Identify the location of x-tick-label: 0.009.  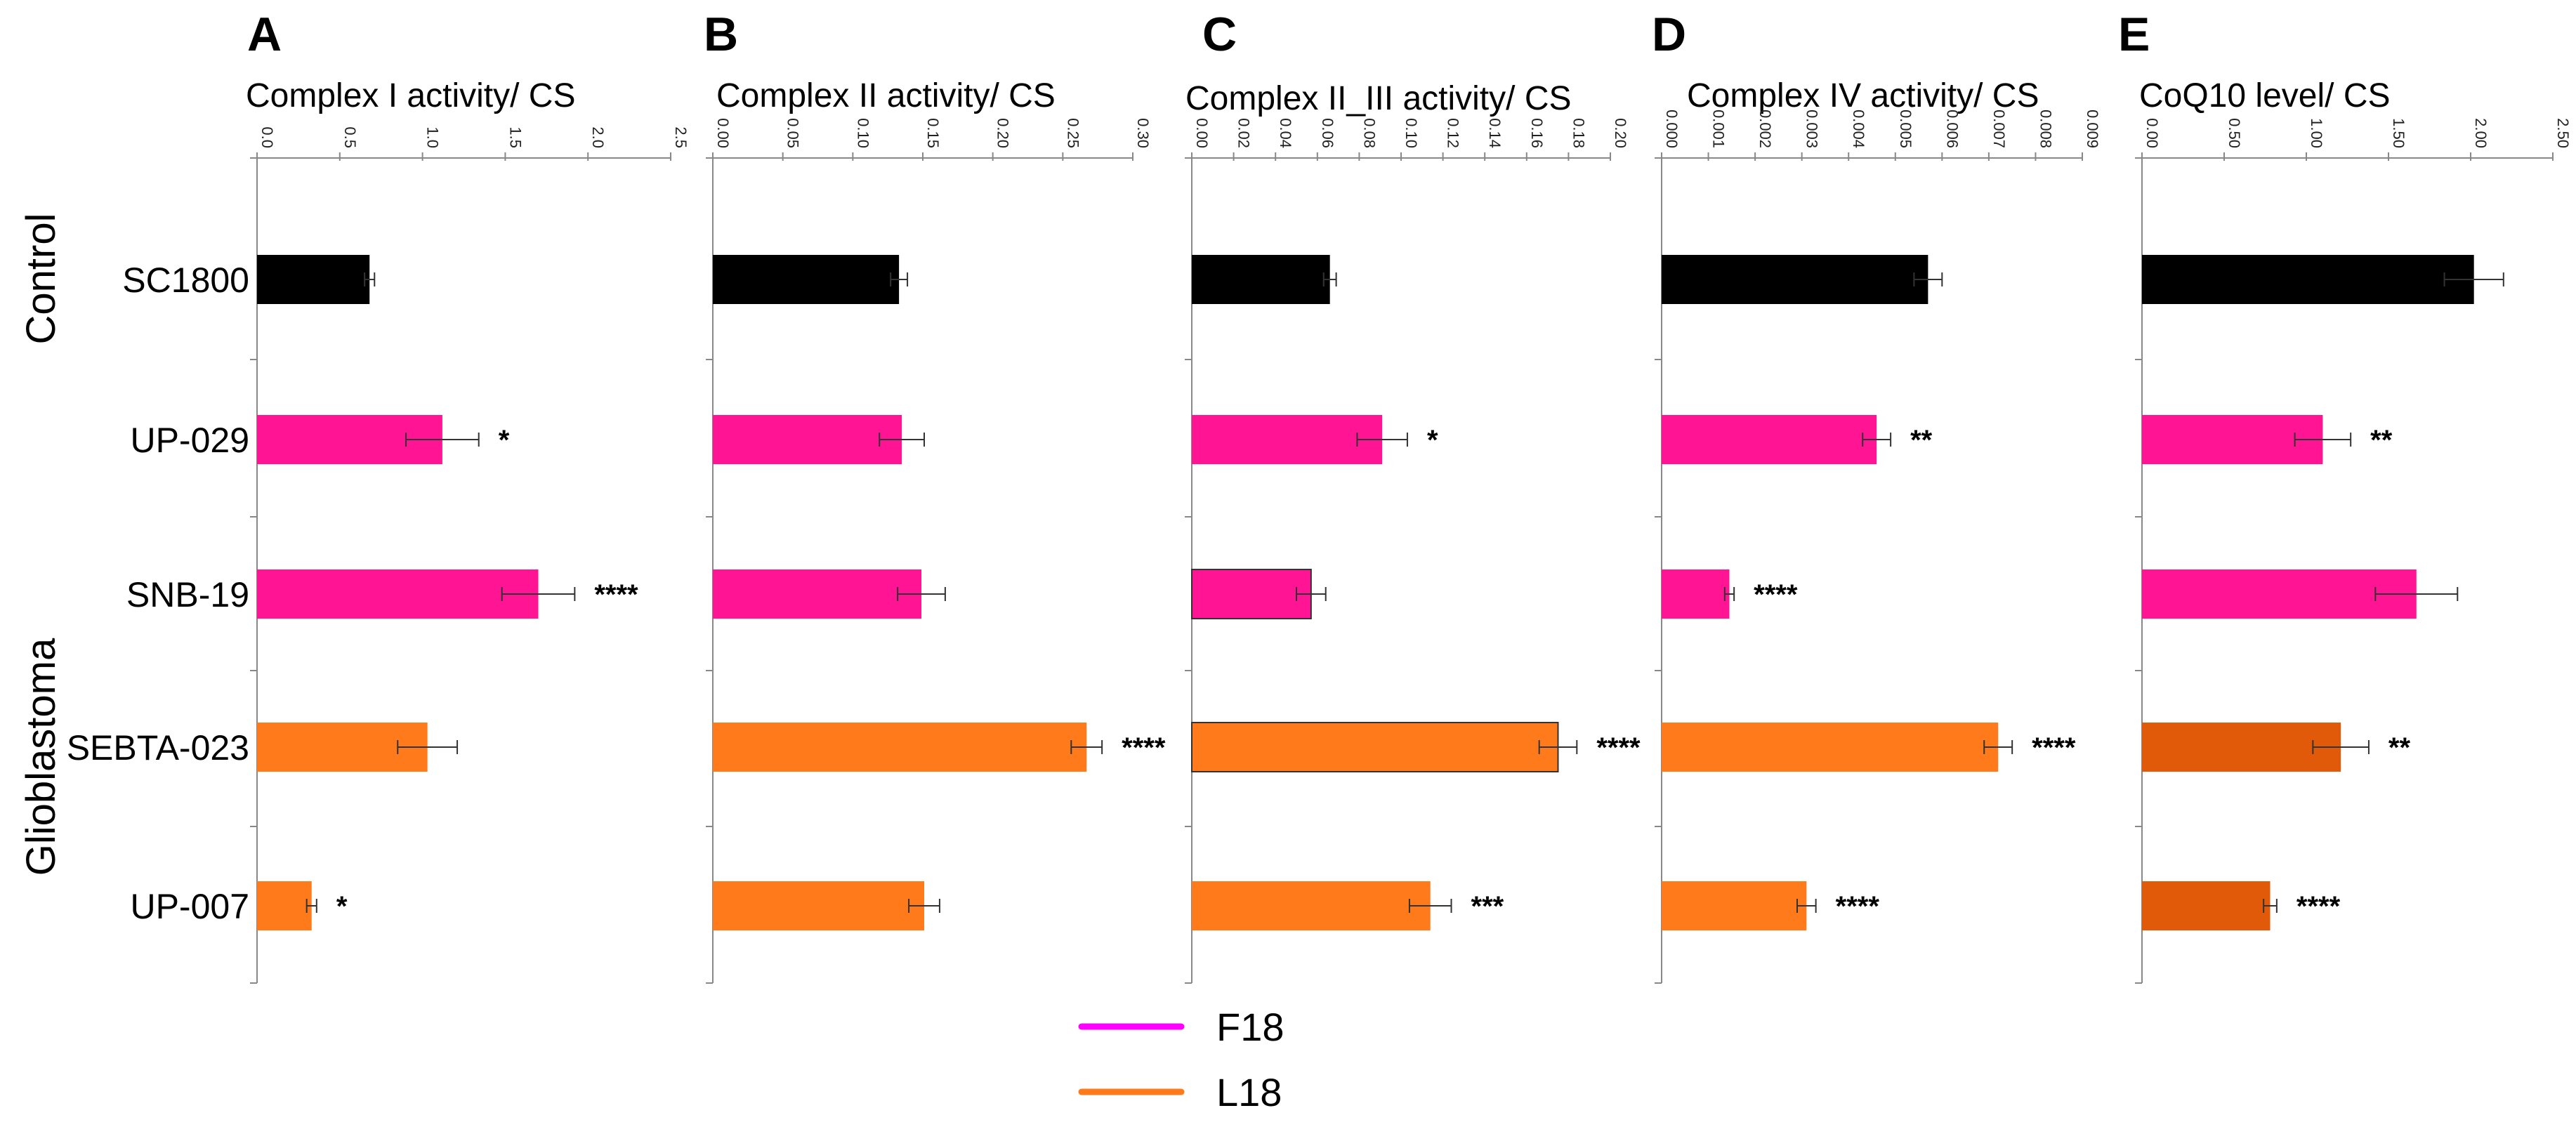
(2092, 129).